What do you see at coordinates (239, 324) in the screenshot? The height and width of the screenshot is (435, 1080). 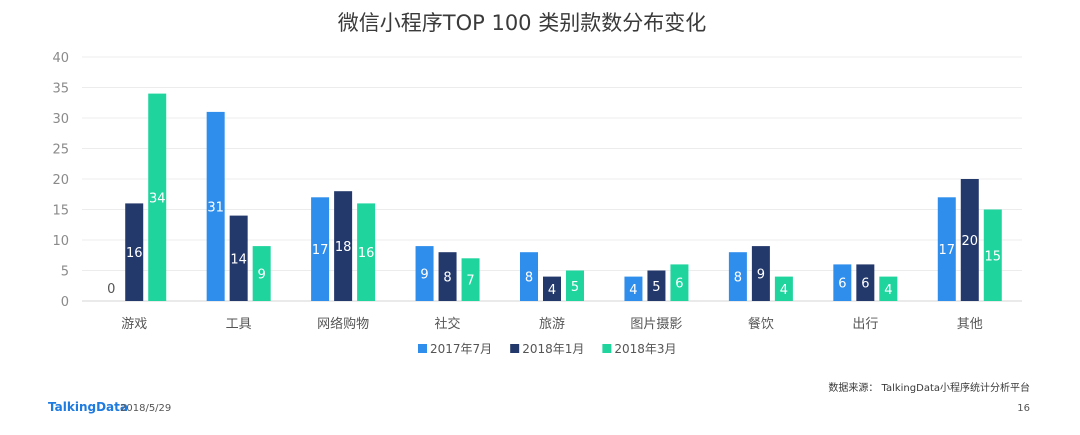 I see `x-tick-label: 工具` at bounding box center [239, 324].